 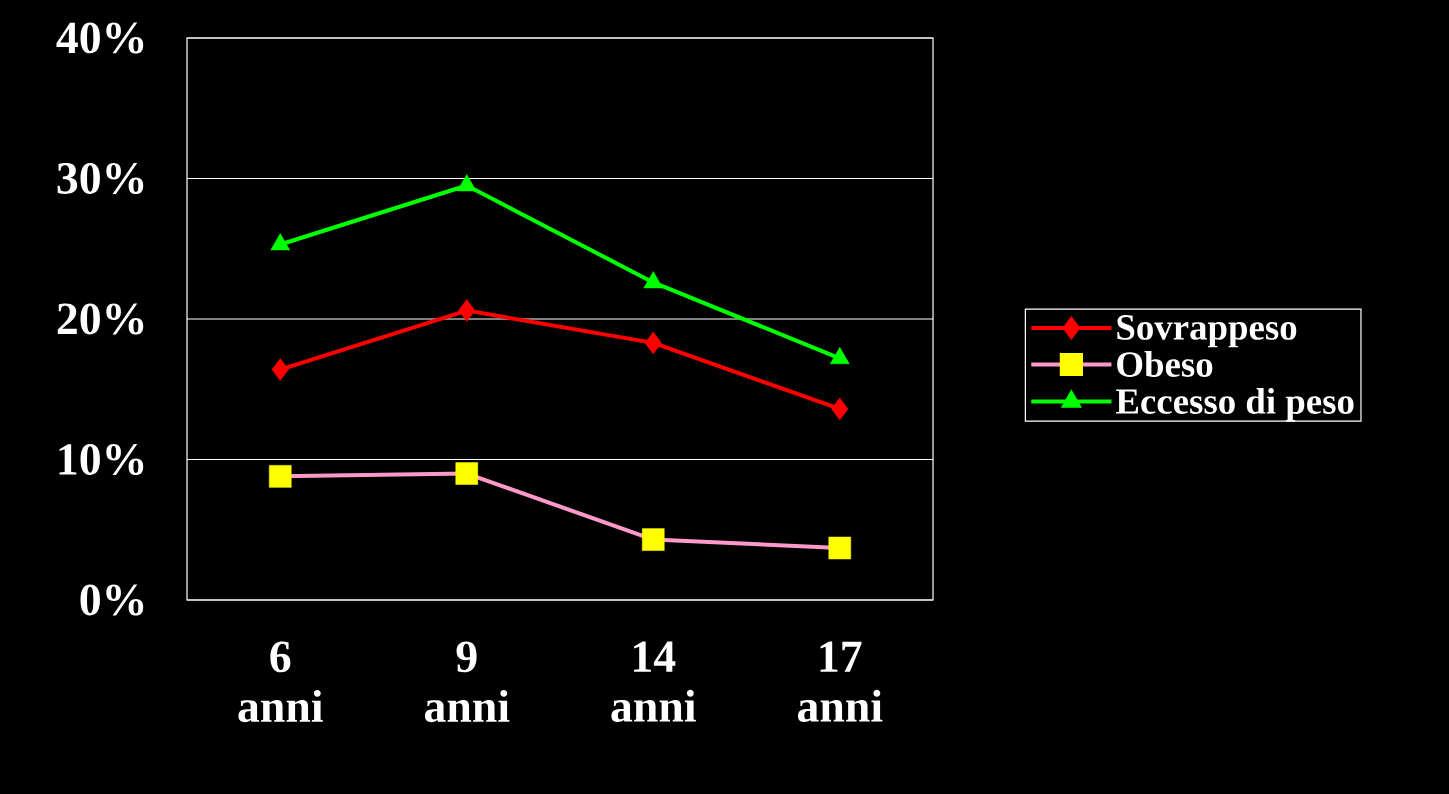 What do you see at coordinates (467, 682) in the screenshot?
I see `x-tick-label: 9 anni` at bounding box center [467, 682].